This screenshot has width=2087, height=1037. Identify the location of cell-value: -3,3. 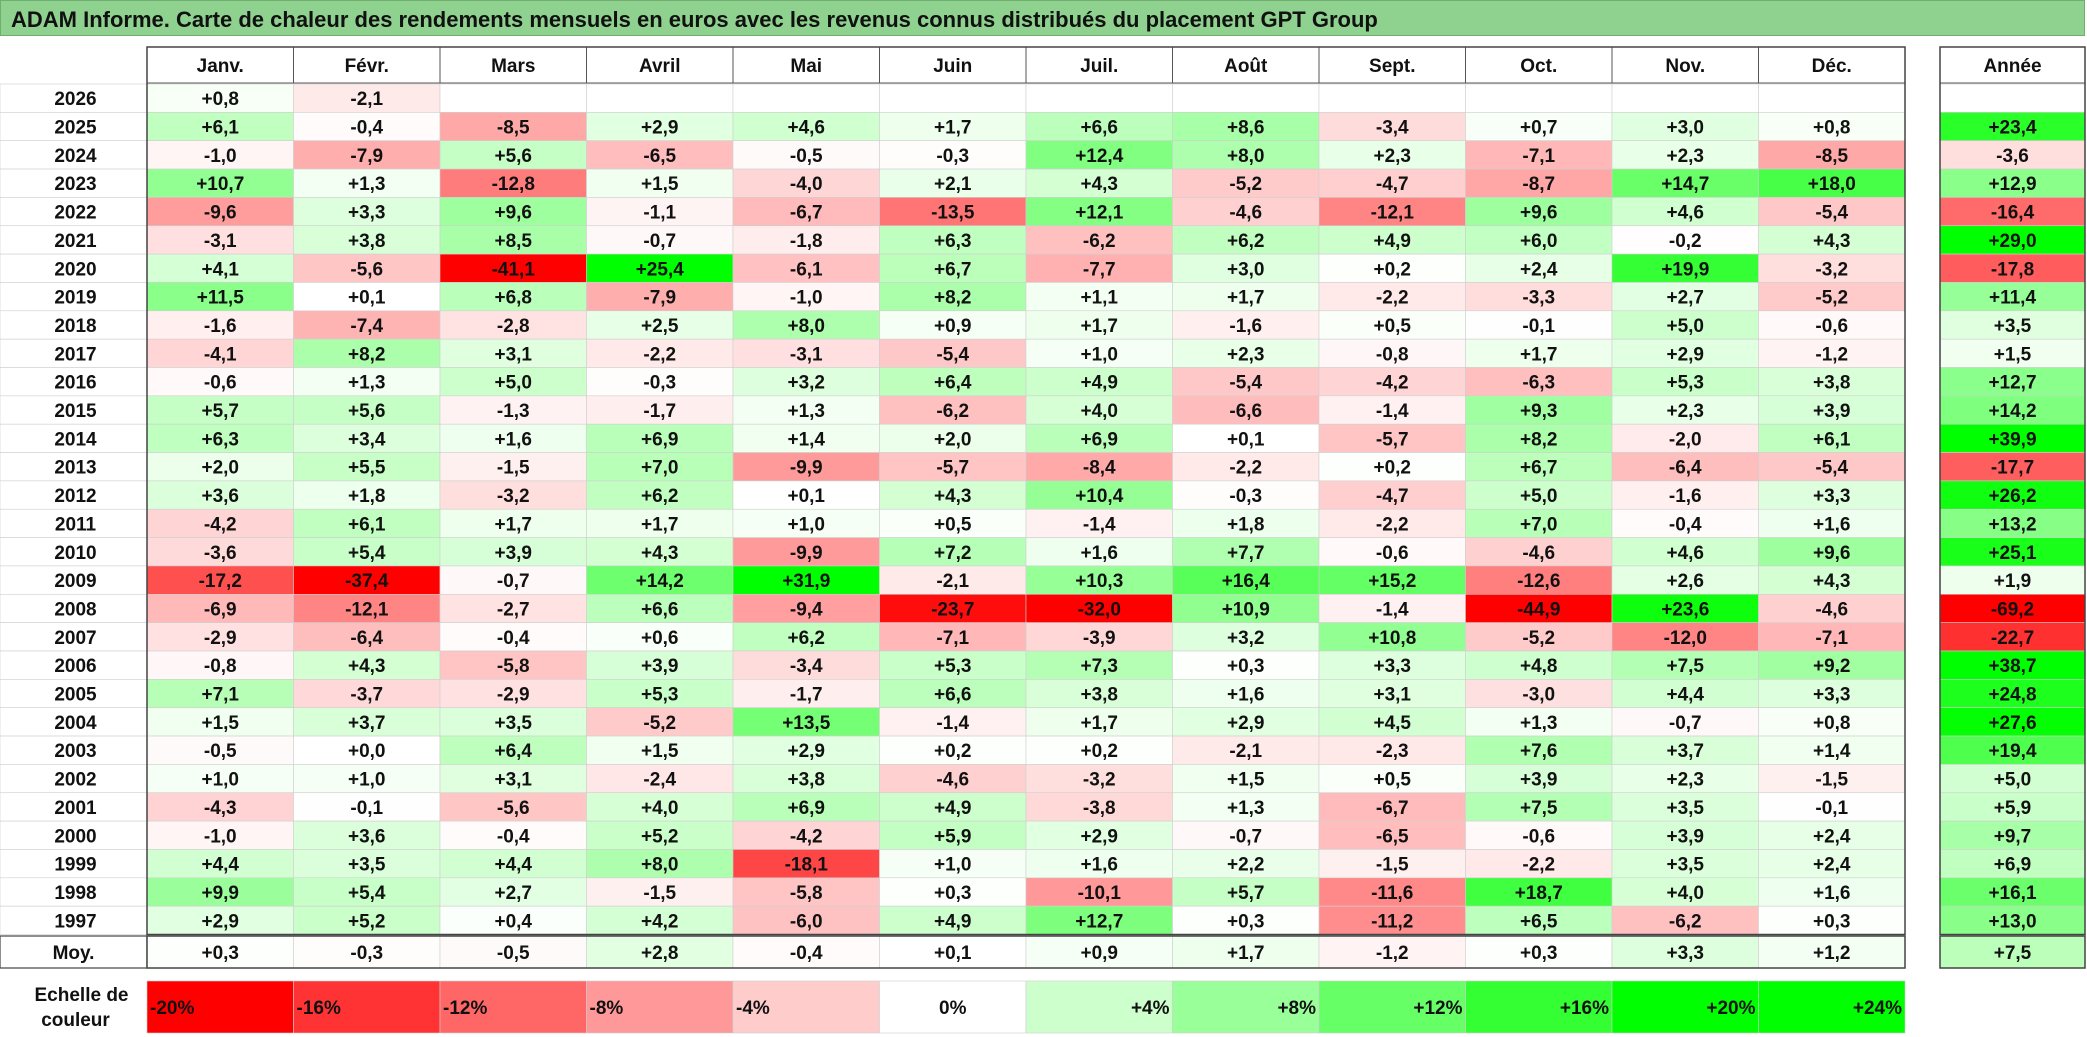
(1538, 298).